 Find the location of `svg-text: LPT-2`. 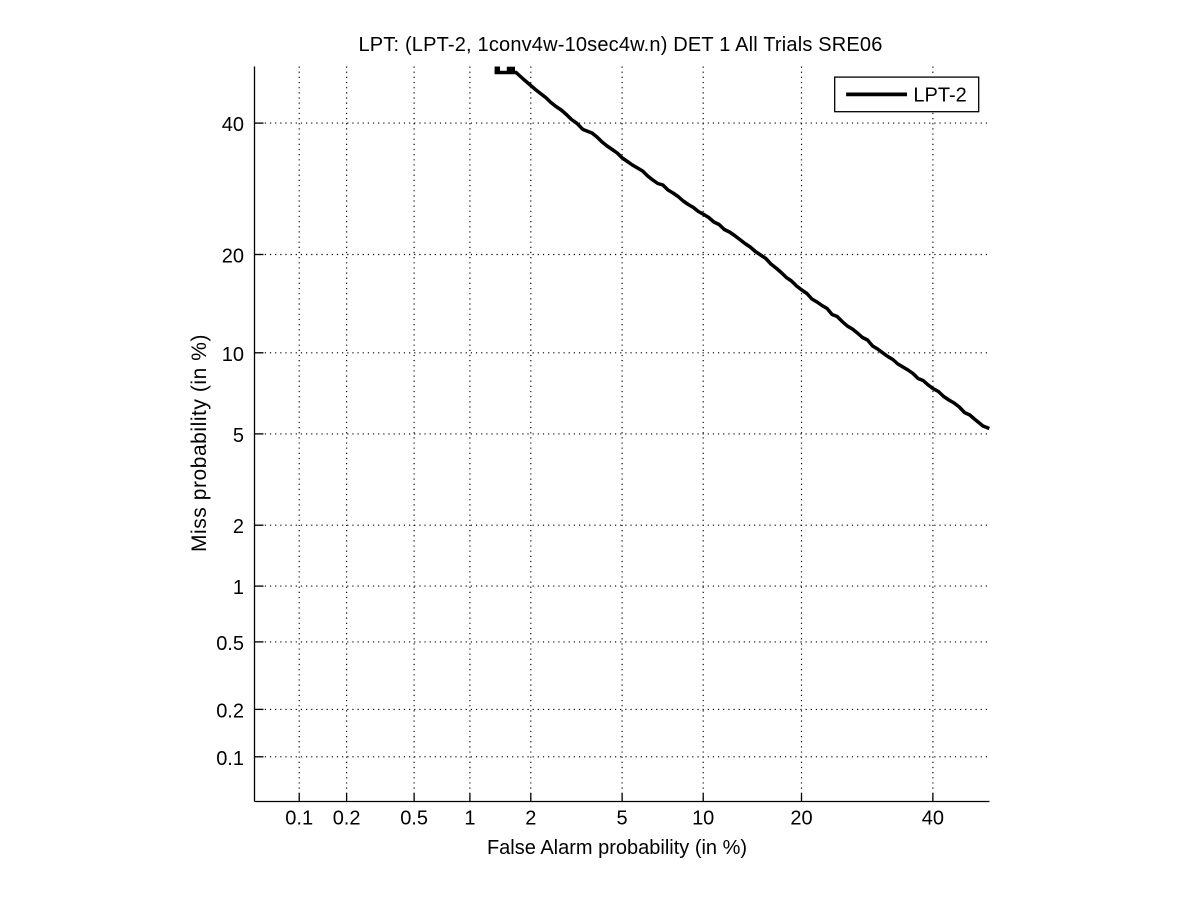

svg-text: LPT-2 is located at coordinates (939, 95).